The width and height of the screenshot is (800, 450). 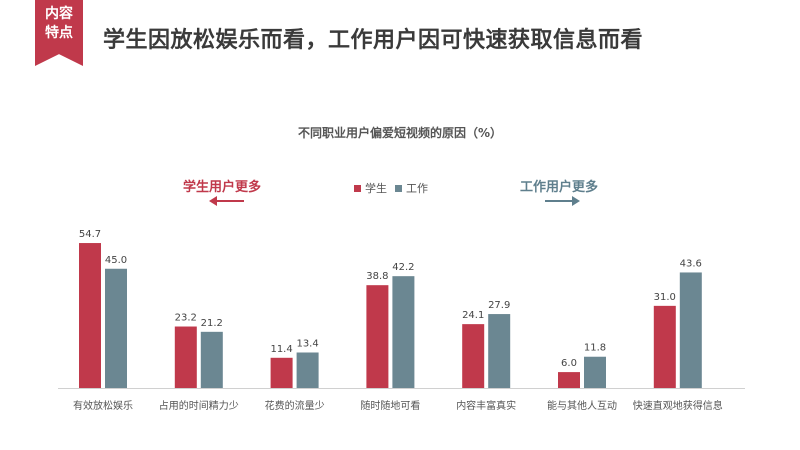 What do you see at coordinates (390, 405) in the screenshot?
I see `x-tick-label-3: 随时随地可看` at bounding box center [390, 405].